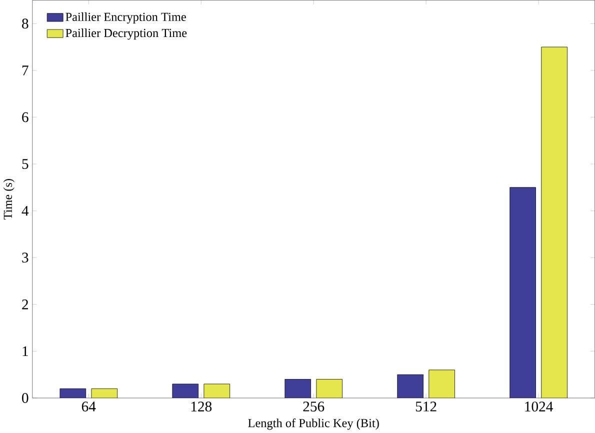 The width and height of the screenshot is (595, 433). What do you see at coordinates (25, 23) in the screenshot?
I see `y-tick-label: 8` at bounding box center [25, 23].